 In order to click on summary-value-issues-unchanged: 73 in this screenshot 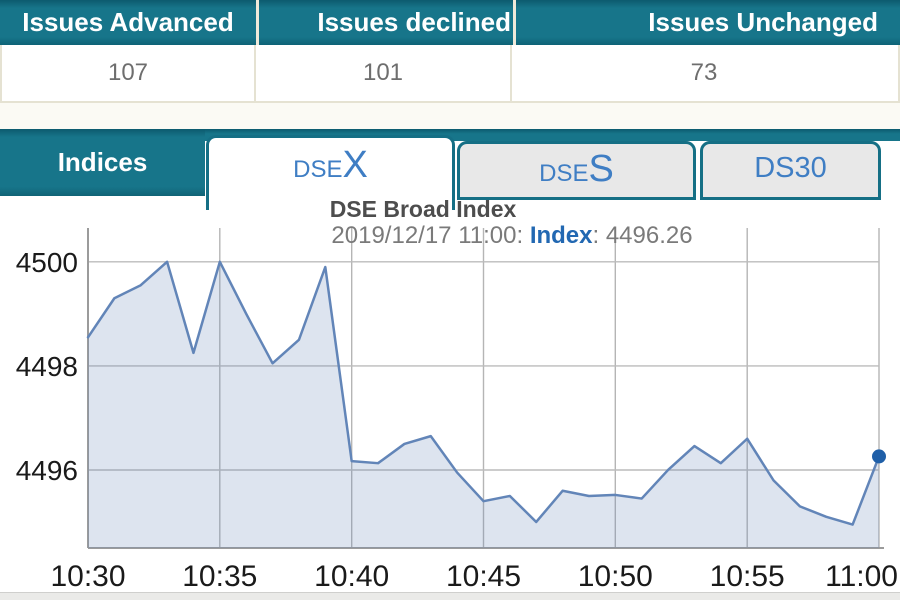, I will do `click(704, 72)`.